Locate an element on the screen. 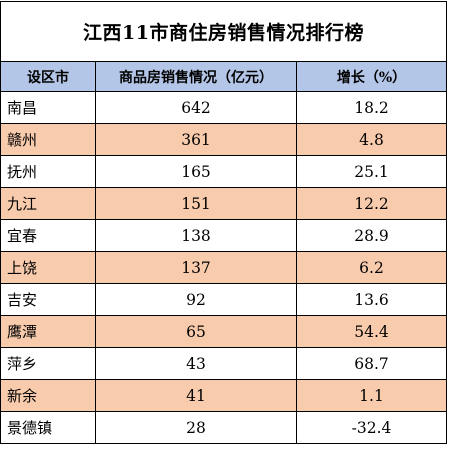 The height and width of the screenshot is (459, 449). growth-cell: 12.2 is located at coordinates (371, 203).